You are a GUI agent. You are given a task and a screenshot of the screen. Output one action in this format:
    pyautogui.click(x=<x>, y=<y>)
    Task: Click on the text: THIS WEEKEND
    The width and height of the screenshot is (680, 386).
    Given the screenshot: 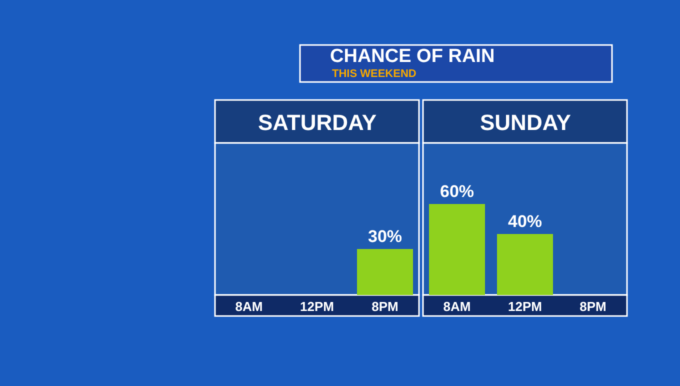 What is the action you would take?
    pyautogui.click(x=374, y=74)
    